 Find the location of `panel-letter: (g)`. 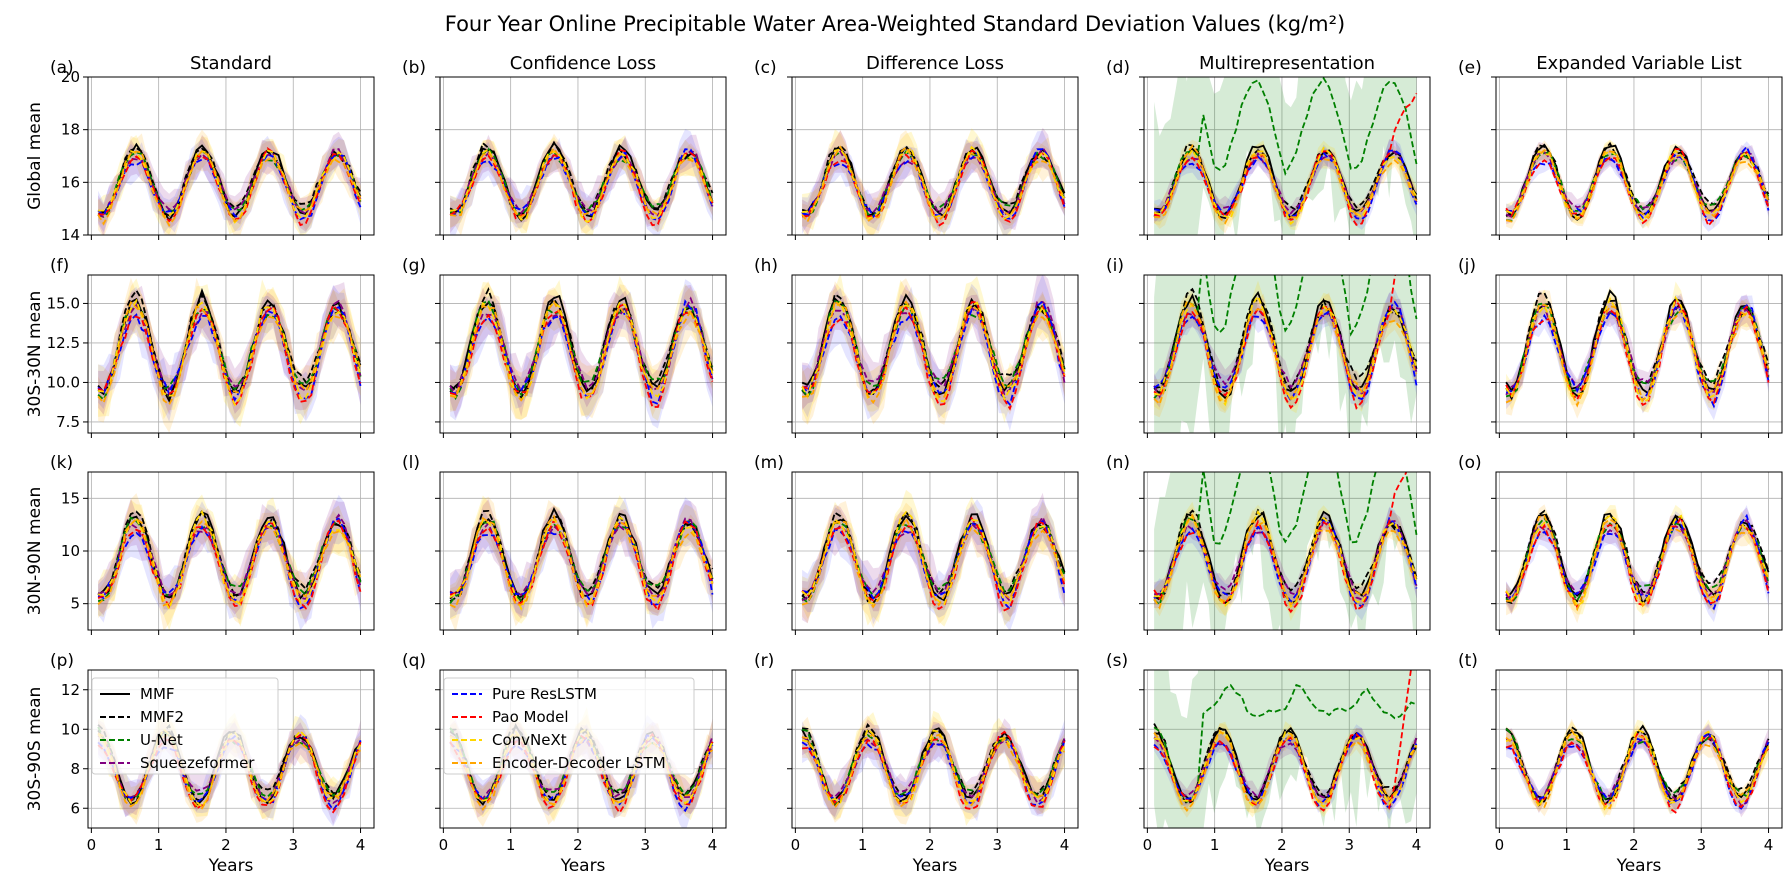

panel-letter: (g) is located at coordinates (414, 266).